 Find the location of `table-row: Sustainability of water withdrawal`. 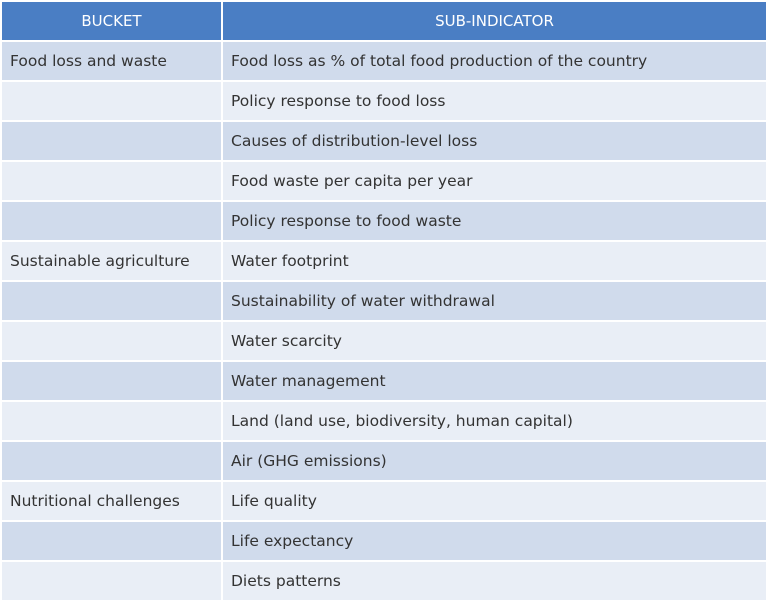

table-row: Sustainability of water withdrawal is located at coordinates (384, 302).